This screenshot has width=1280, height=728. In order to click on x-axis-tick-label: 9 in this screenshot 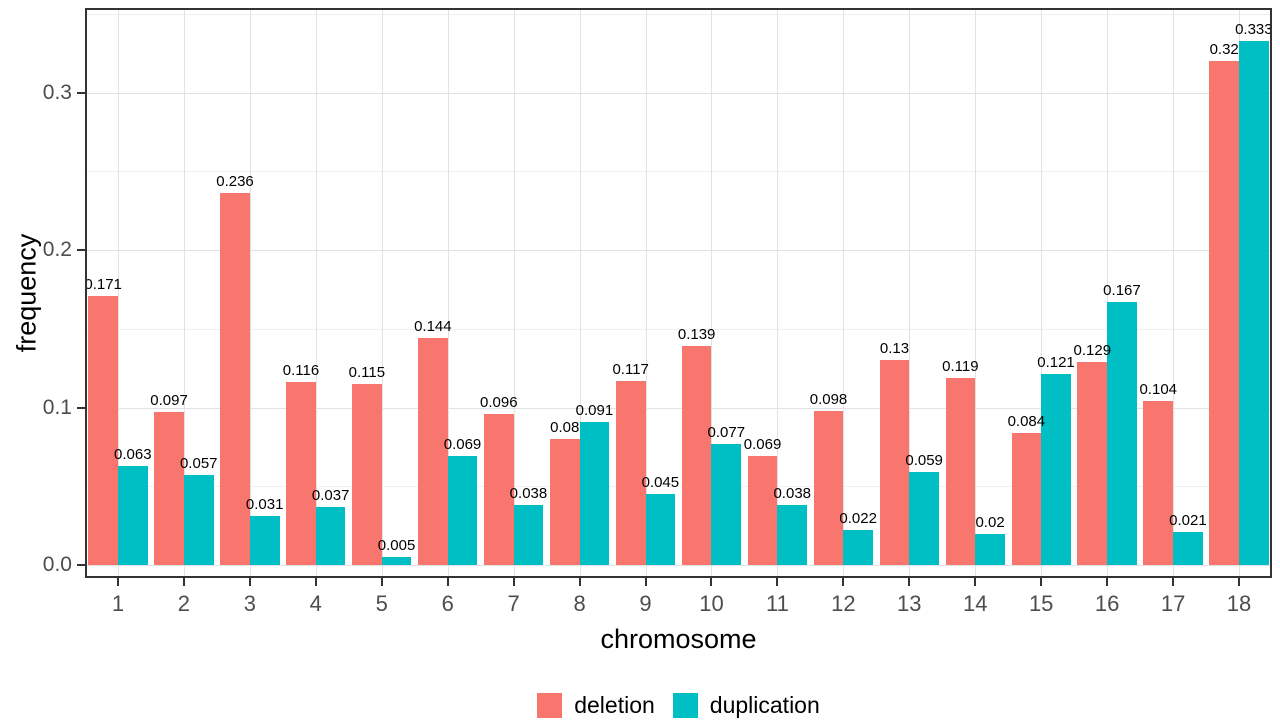, I will do `click(645, 603)`.